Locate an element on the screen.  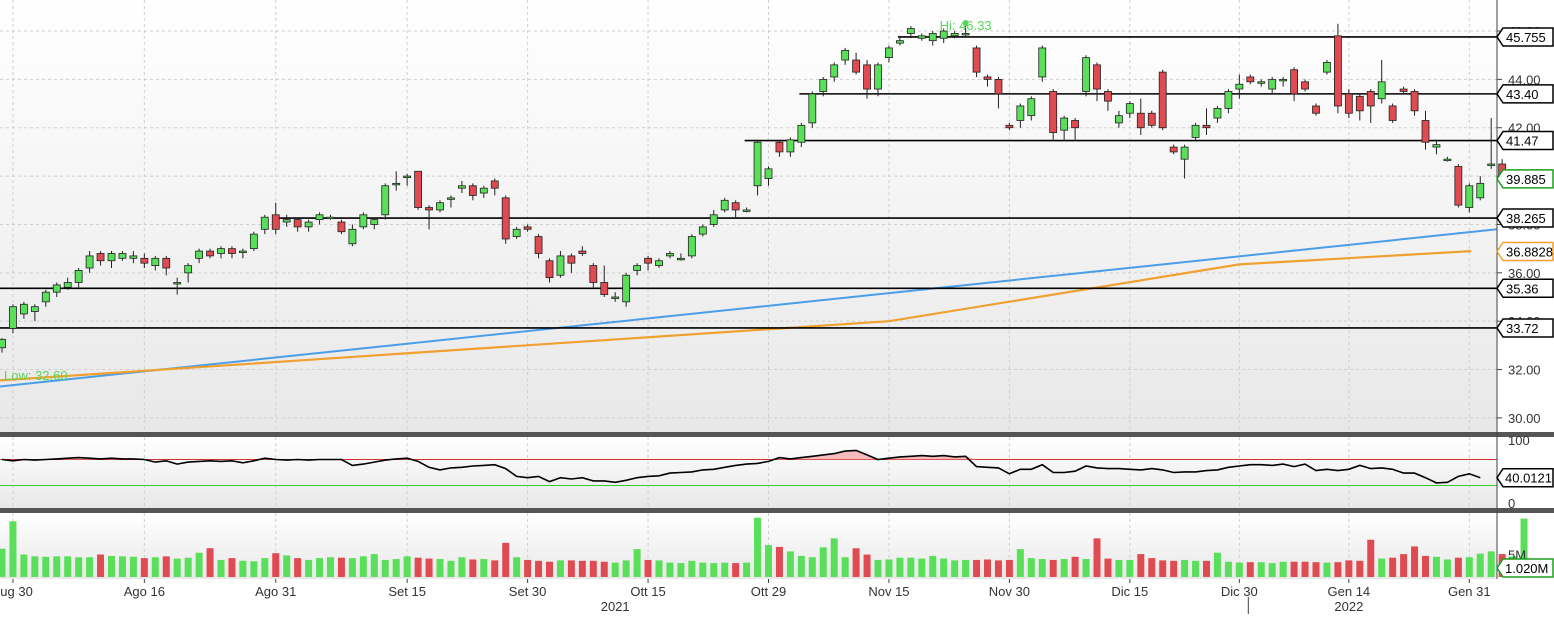
low-annotation: Low: 32.60 is located at coordinates (36, 375).